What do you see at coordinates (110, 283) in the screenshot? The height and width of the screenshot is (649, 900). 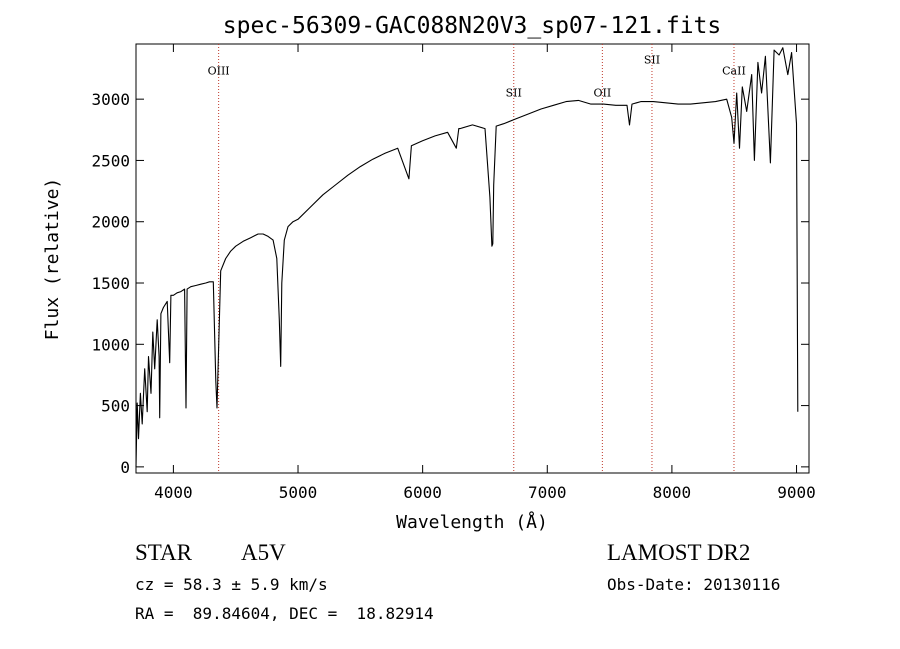 I see `y-tick-label: 1500` at bounding box center [110, 283].